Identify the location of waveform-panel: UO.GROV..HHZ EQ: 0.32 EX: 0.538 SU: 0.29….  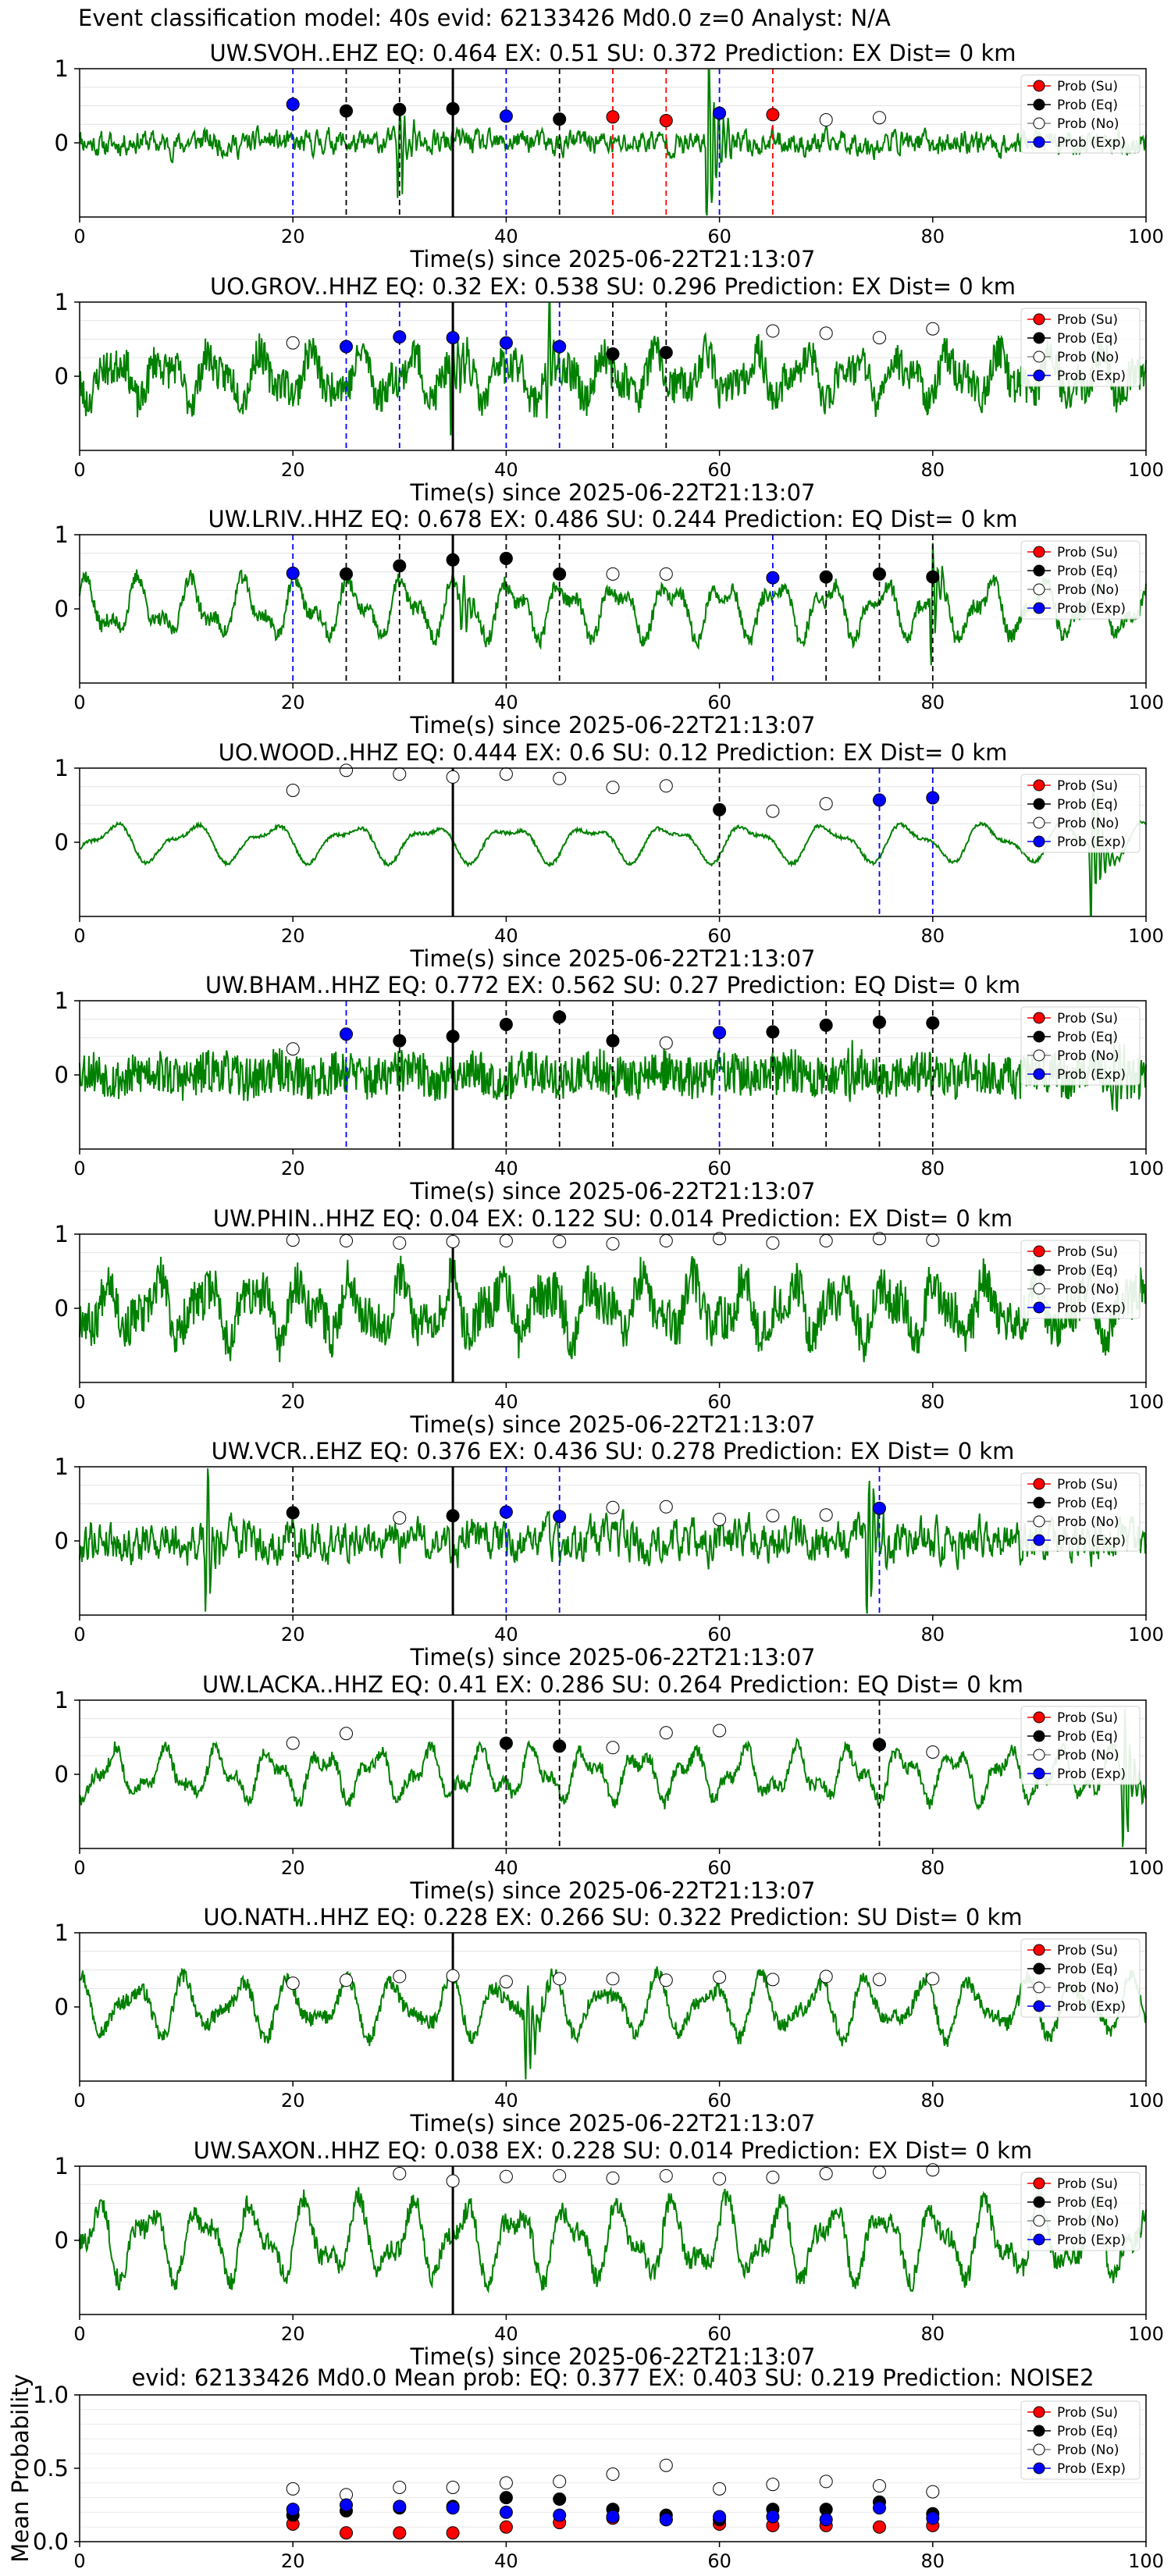
(609, 389).